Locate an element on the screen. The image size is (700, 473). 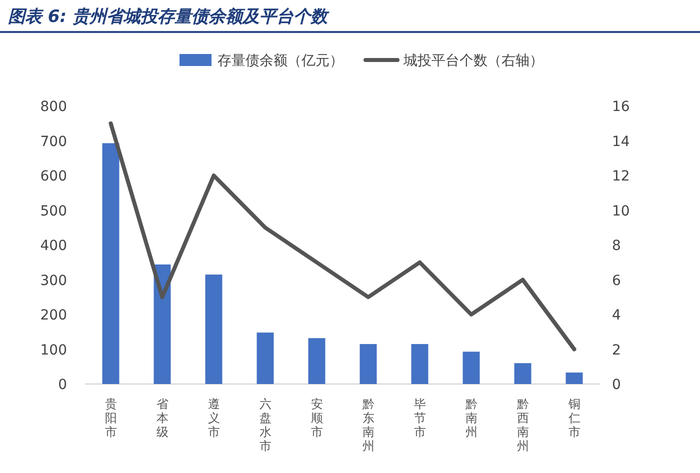
y-tick-label: 300 is located at coordinates (53, 280).